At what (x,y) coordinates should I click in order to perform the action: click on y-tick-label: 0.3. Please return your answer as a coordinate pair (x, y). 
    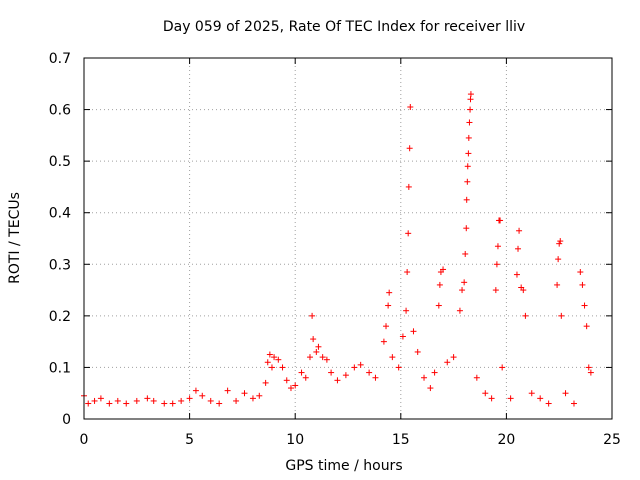
    Looking at the image, I should click on (60, 265).